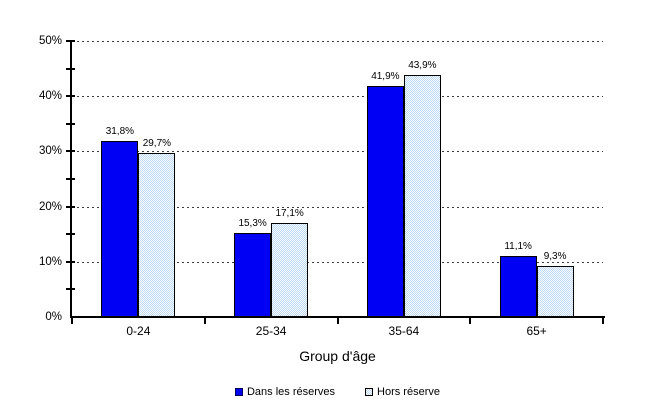 The image size is (650, 420). What do you see at coordinates (369, 392) in the screenshot?
I see `legend-swatch-hors-reserve` at bounding box center [369, 392].